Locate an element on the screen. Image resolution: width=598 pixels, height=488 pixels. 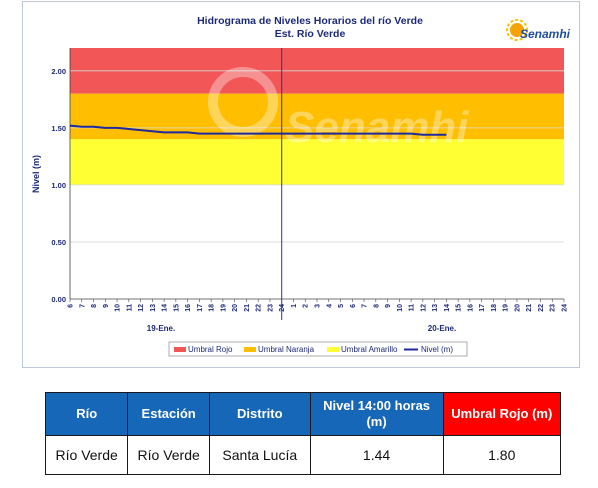
legend-label: Umbral Amarillo is located at coordinates (369, 349).